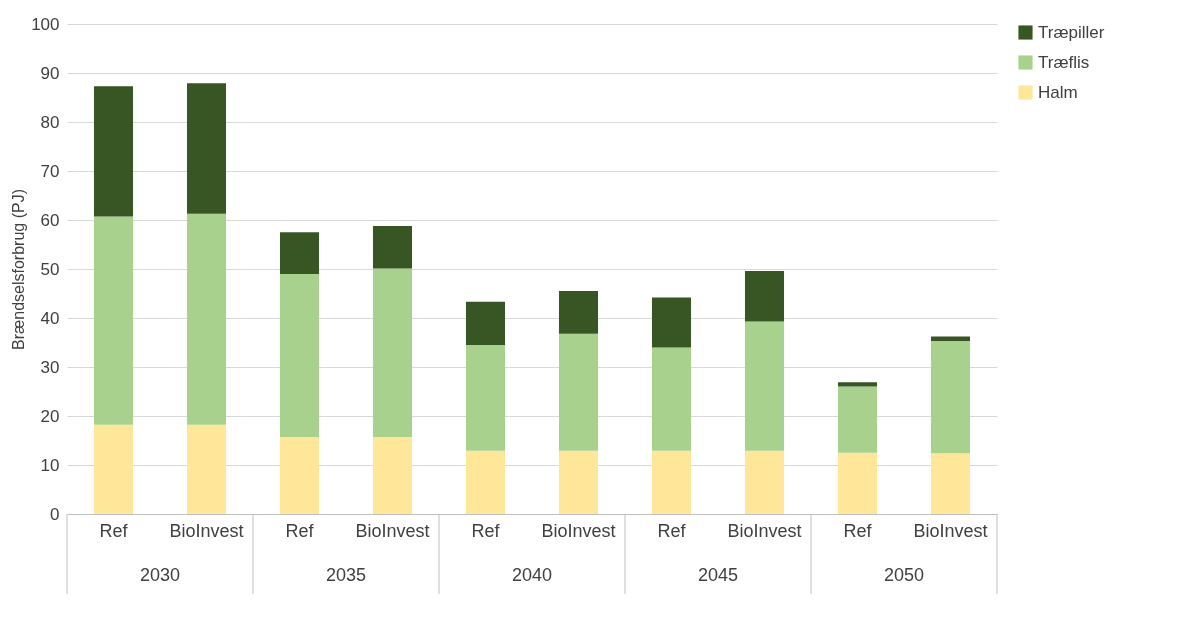  What do you see at coordinates (50, 318) in the screenshot?
I see `y-tick-label: 40` at bounding box center [50, 318].